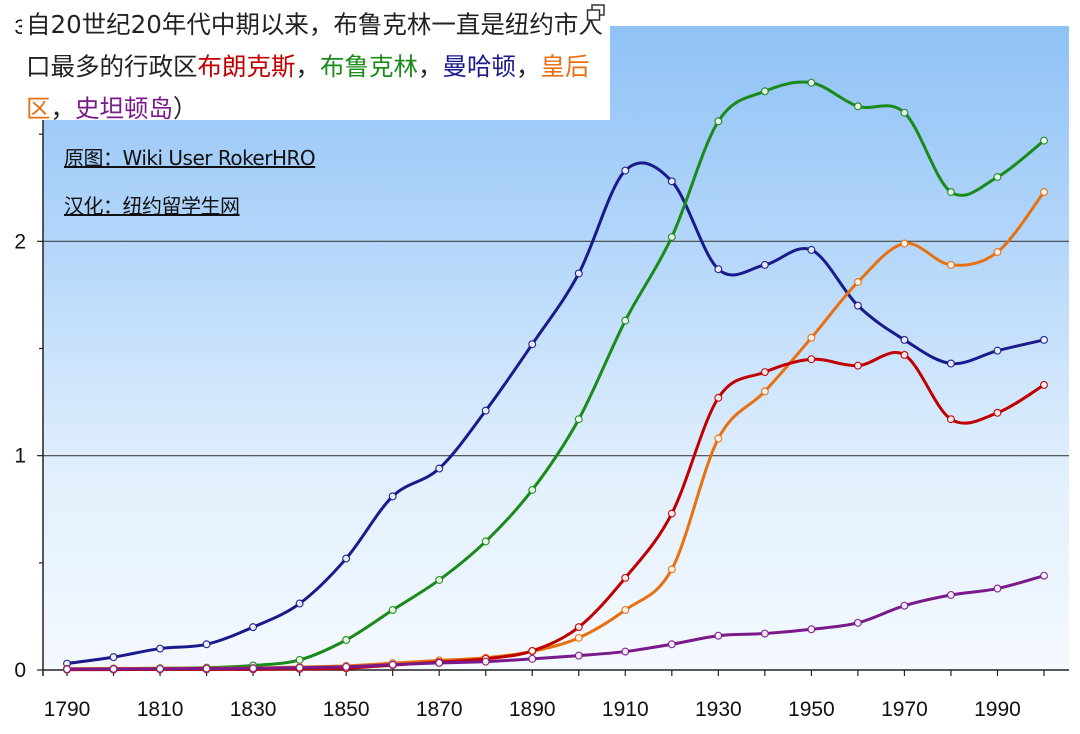 The image size is (1080, 734). Describe the element at coordinates (20, 27) in the screenshot. I see `y-tick-label: 3` at that location.